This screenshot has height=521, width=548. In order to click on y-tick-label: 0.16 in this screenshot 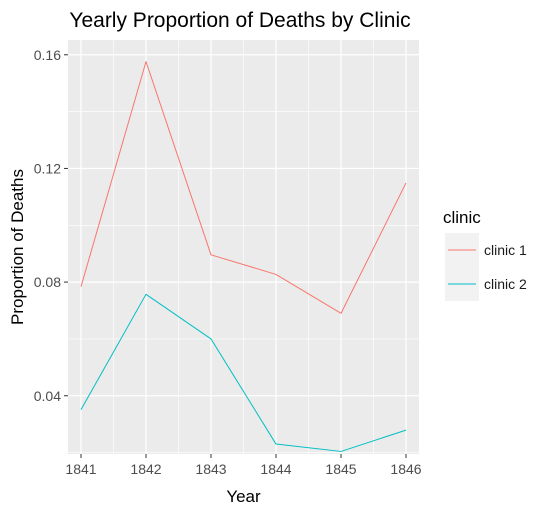, I will do `click(47, 55)`.